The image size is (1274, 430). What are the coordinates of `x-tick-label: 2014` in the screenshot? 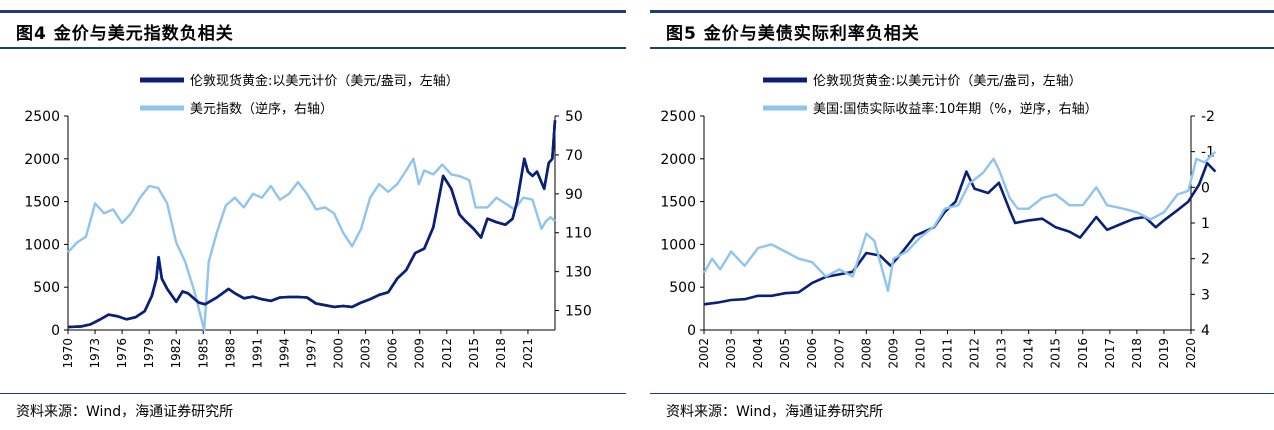 It's located at (1029, 353).